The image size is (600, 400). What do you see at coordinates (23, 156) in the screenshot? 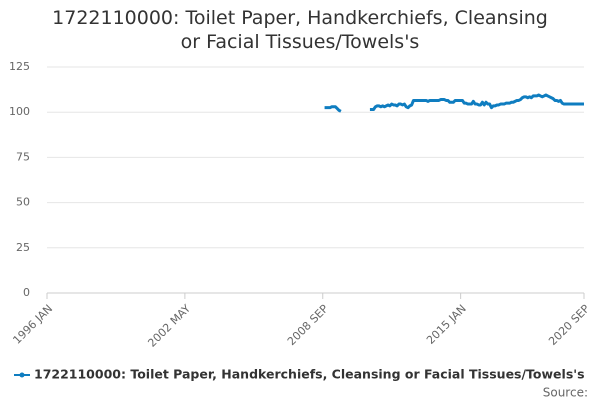
I see `y-tick-label: 75` at bounding box center [23, 156].